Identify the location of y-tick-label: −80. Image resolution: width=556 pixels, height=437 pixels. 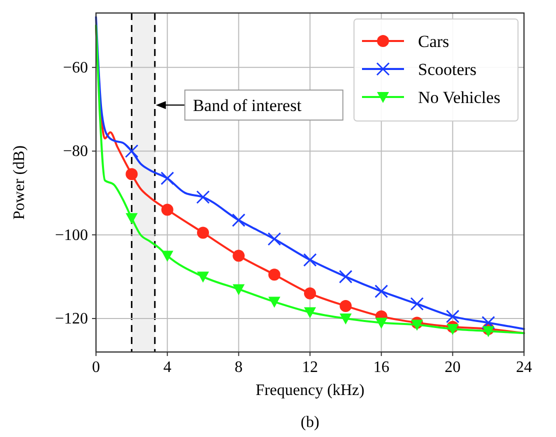
(75, 151).